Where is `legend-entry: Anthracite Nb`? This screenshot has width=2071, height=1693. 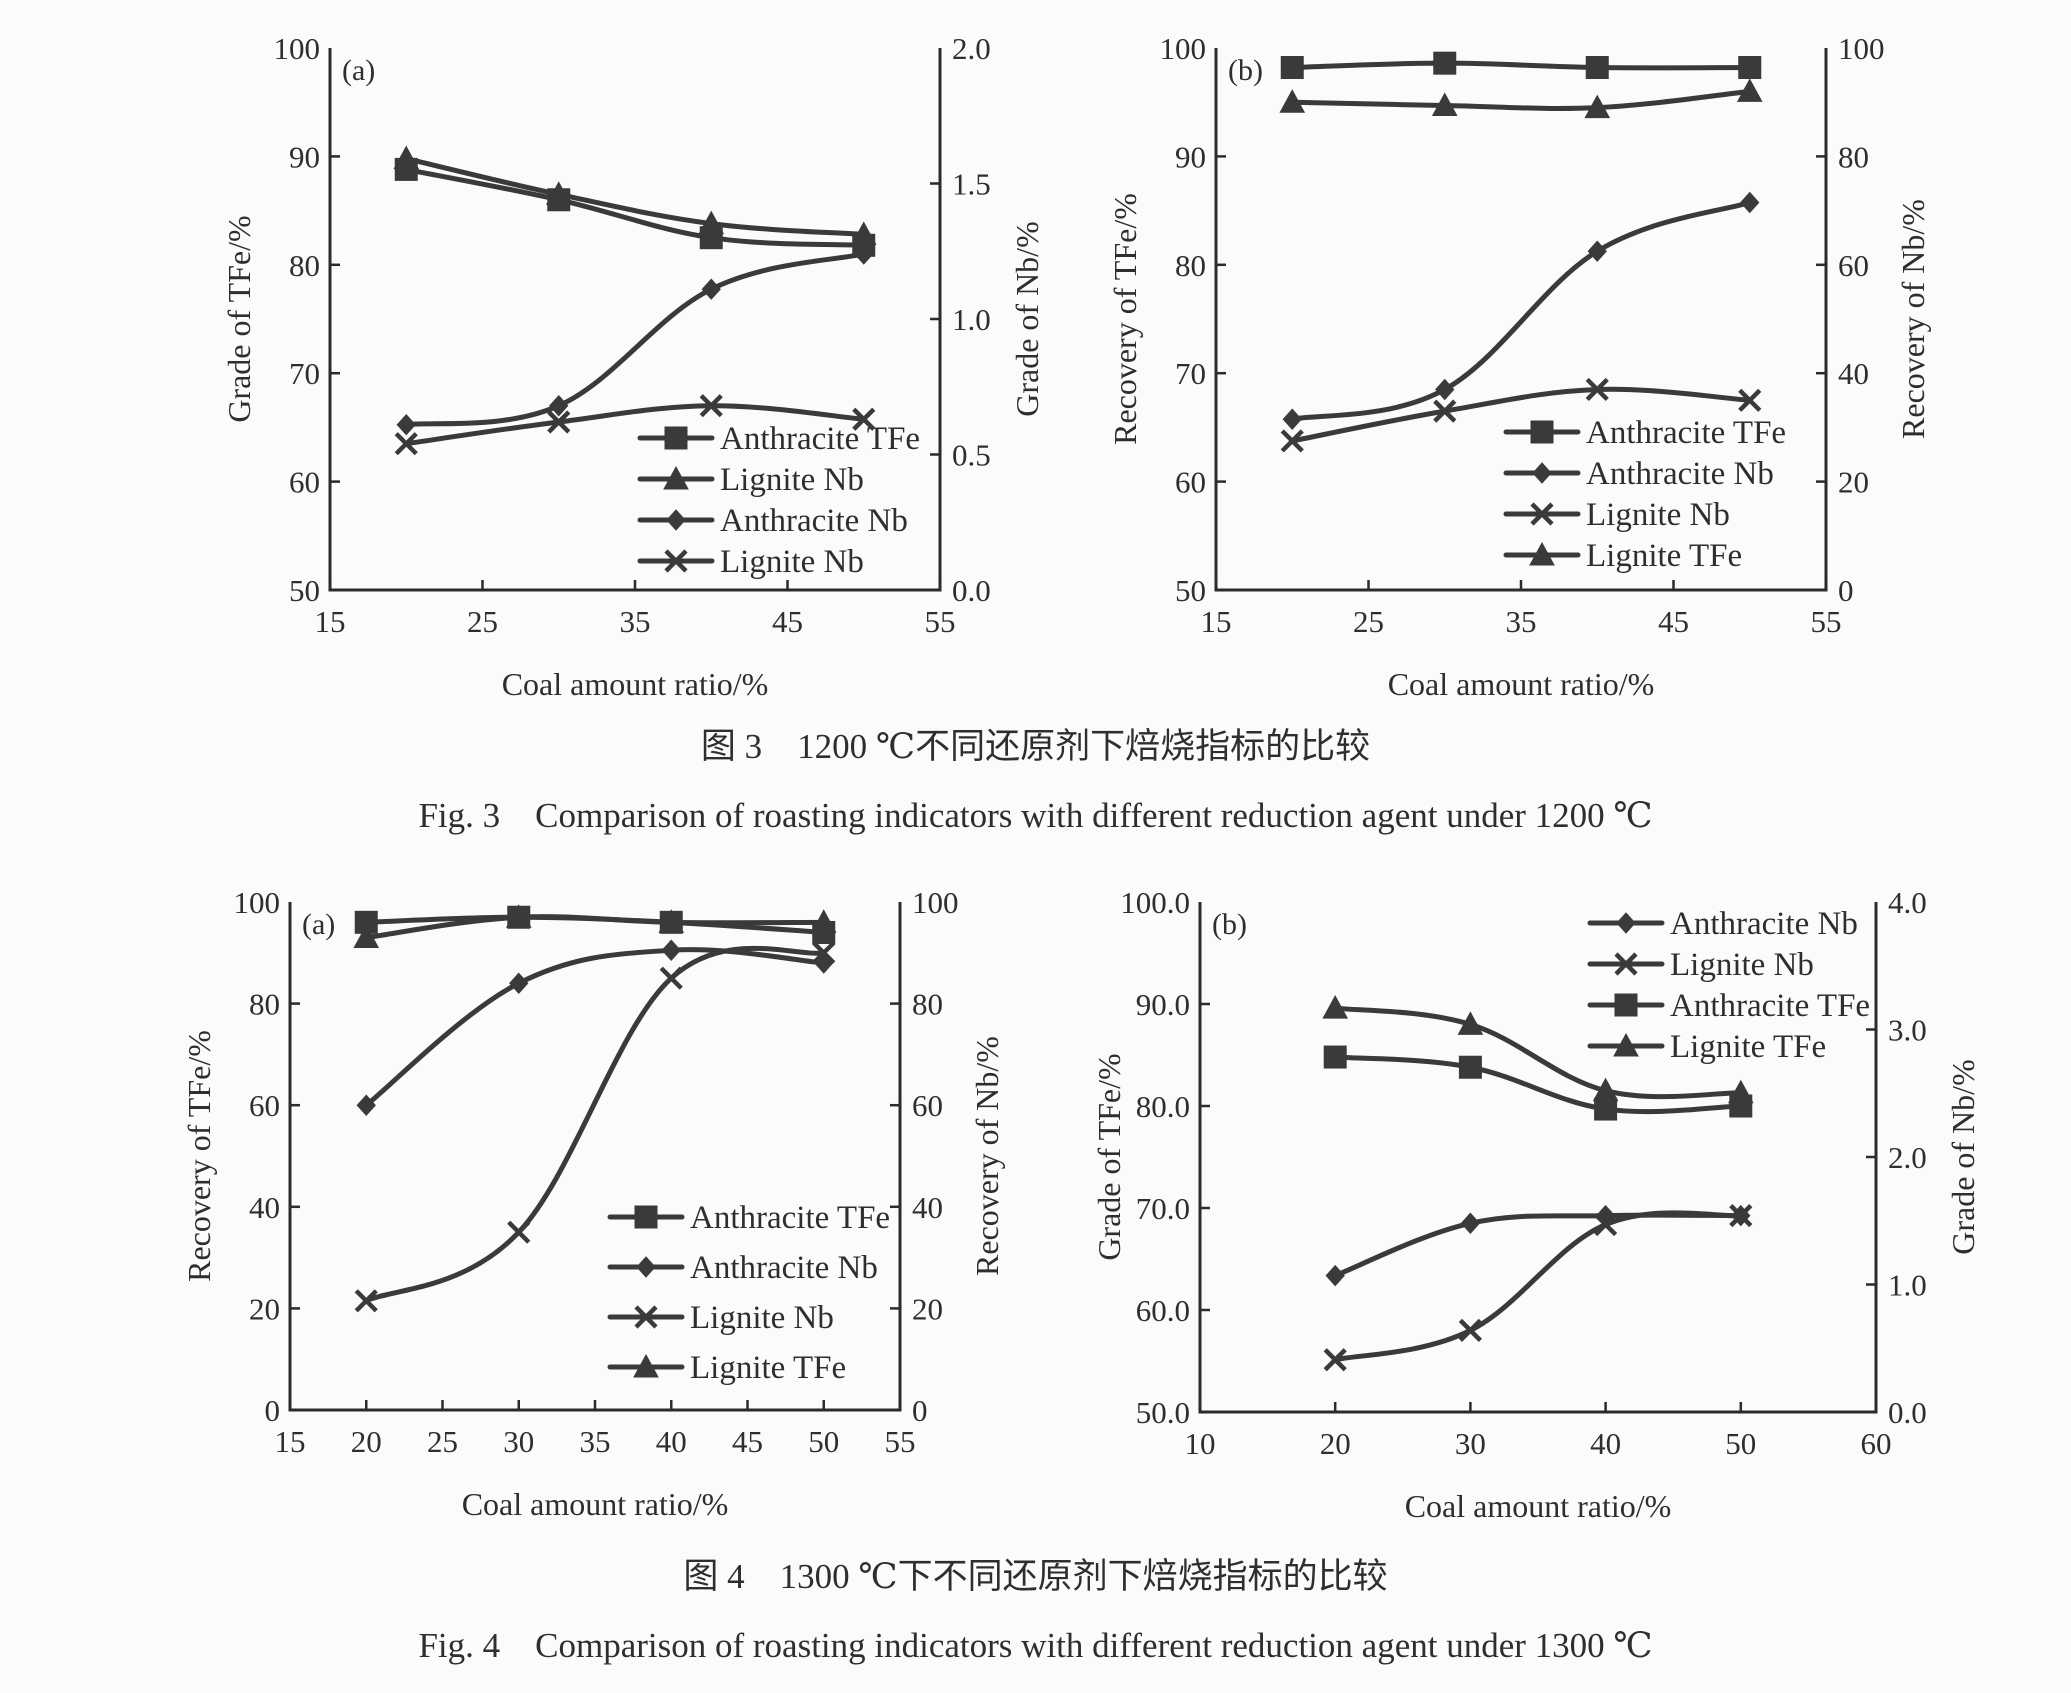 legend-entry: Anthracite Nb is located at coordinates (742, 1268).